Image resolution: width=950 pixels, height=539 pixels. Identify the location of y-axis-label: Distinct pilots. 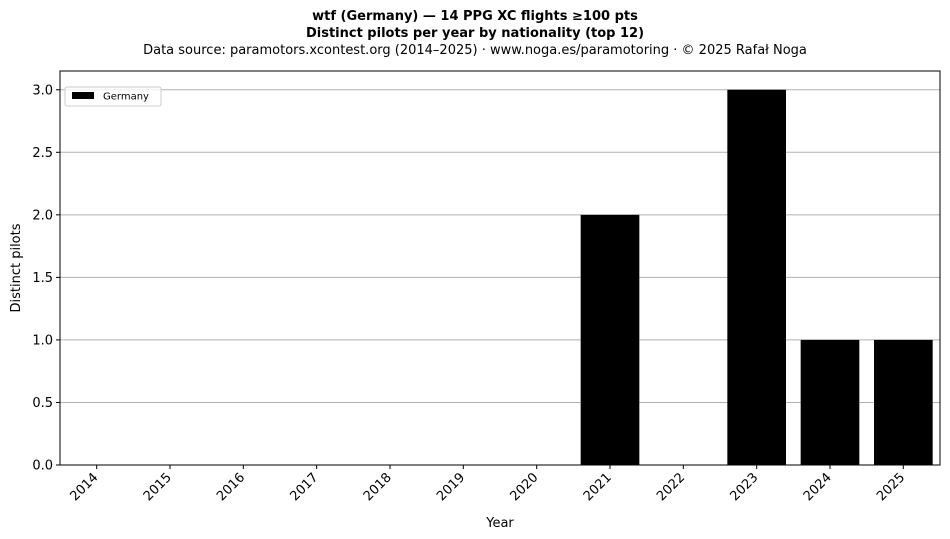
(16, 267).